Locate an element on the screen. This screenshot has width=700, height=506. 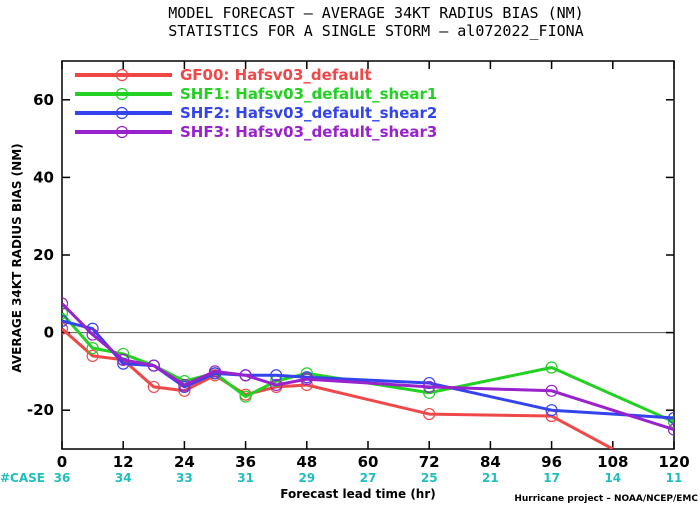
y-tick-label: 0 is located at coordinates (49, 333).